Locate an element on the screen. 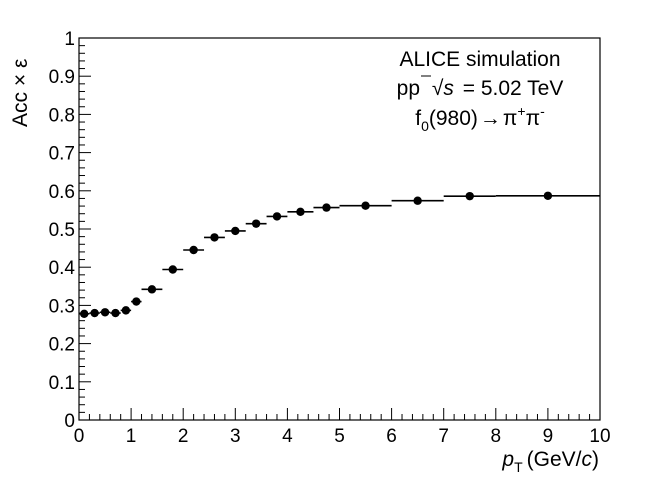 Image resolution: width=652 pixels, height=480 pixels. x-tick-label: 6 is located at coordinates (391, 436).